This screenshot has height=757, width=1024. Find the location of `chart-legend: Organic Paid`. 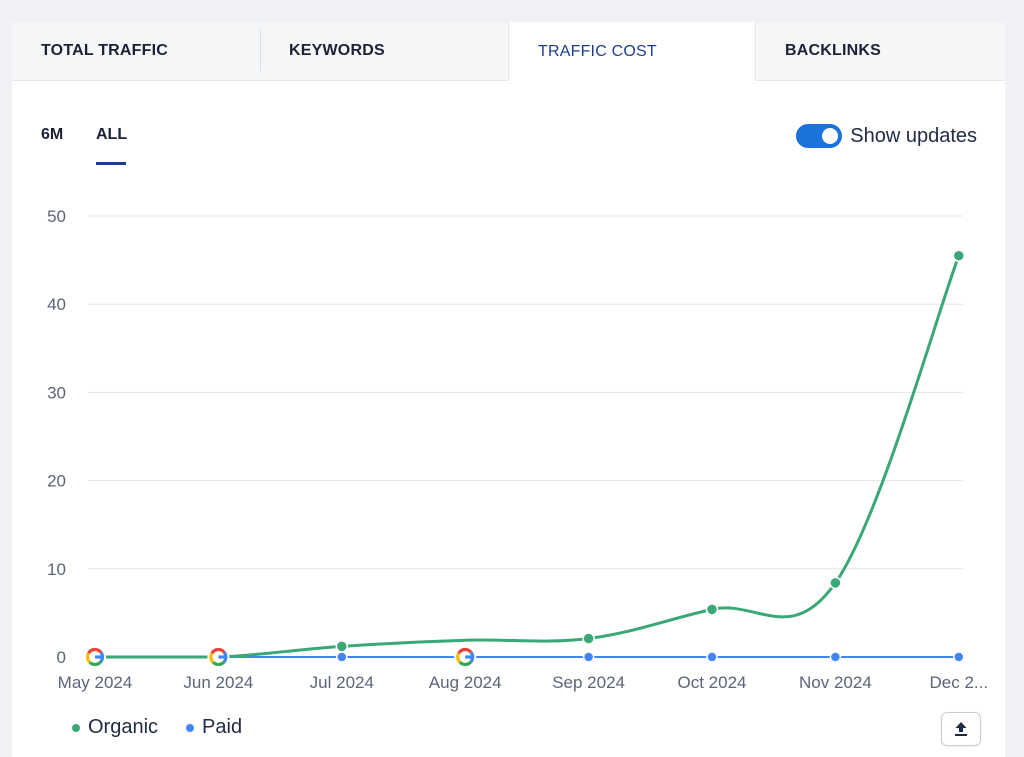

chart-legend: Organic Paid is located at coordinates (157, 727).